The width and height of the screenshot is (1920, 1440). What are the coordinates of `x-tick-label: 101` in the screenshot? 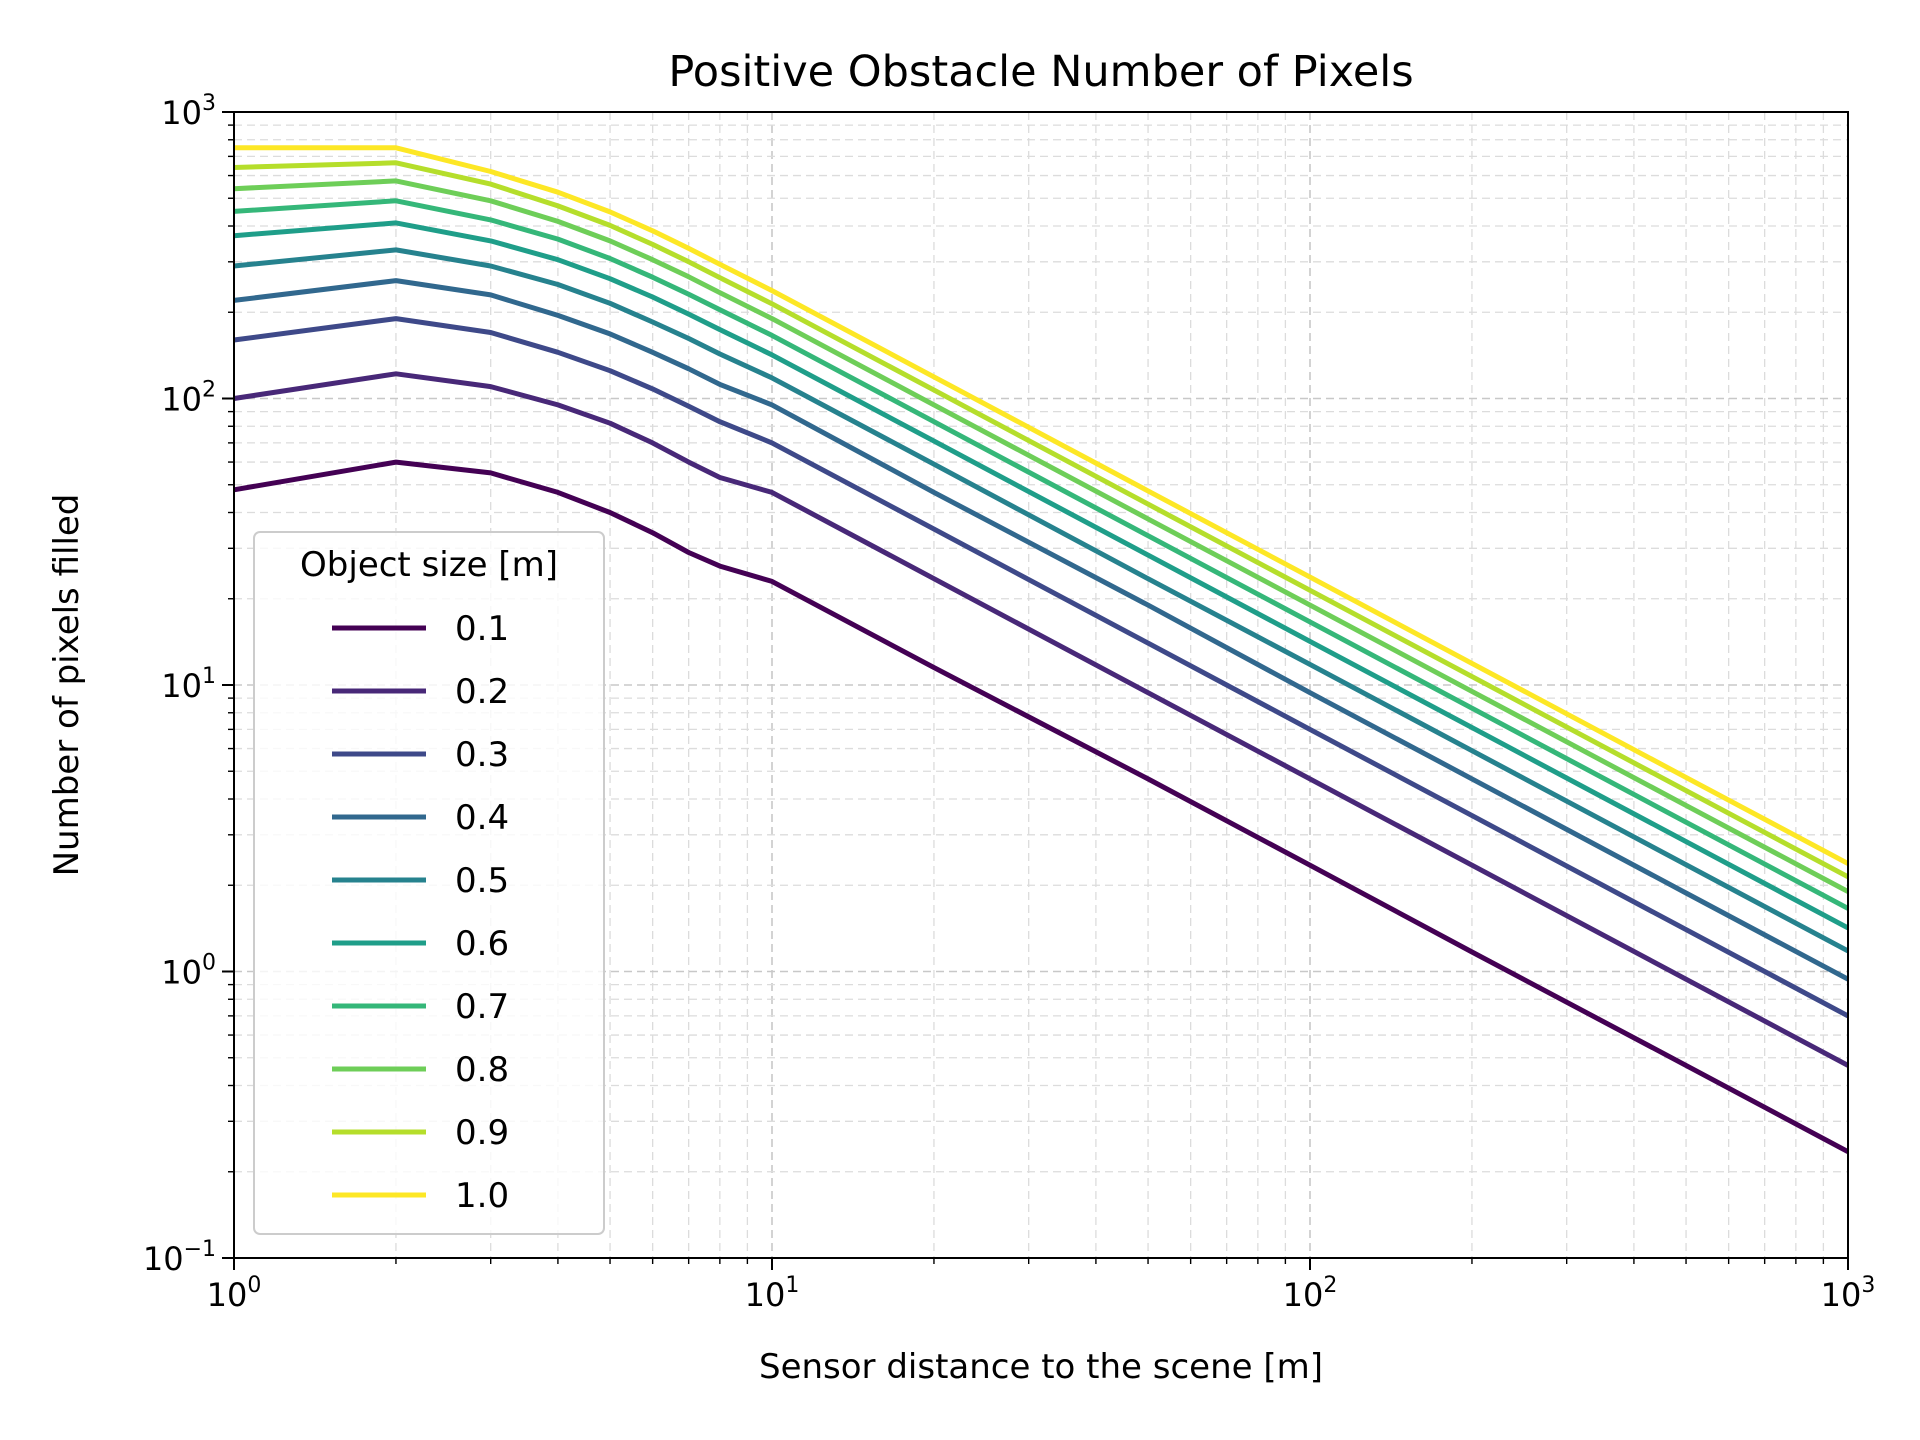 It's located at (772, 1293).